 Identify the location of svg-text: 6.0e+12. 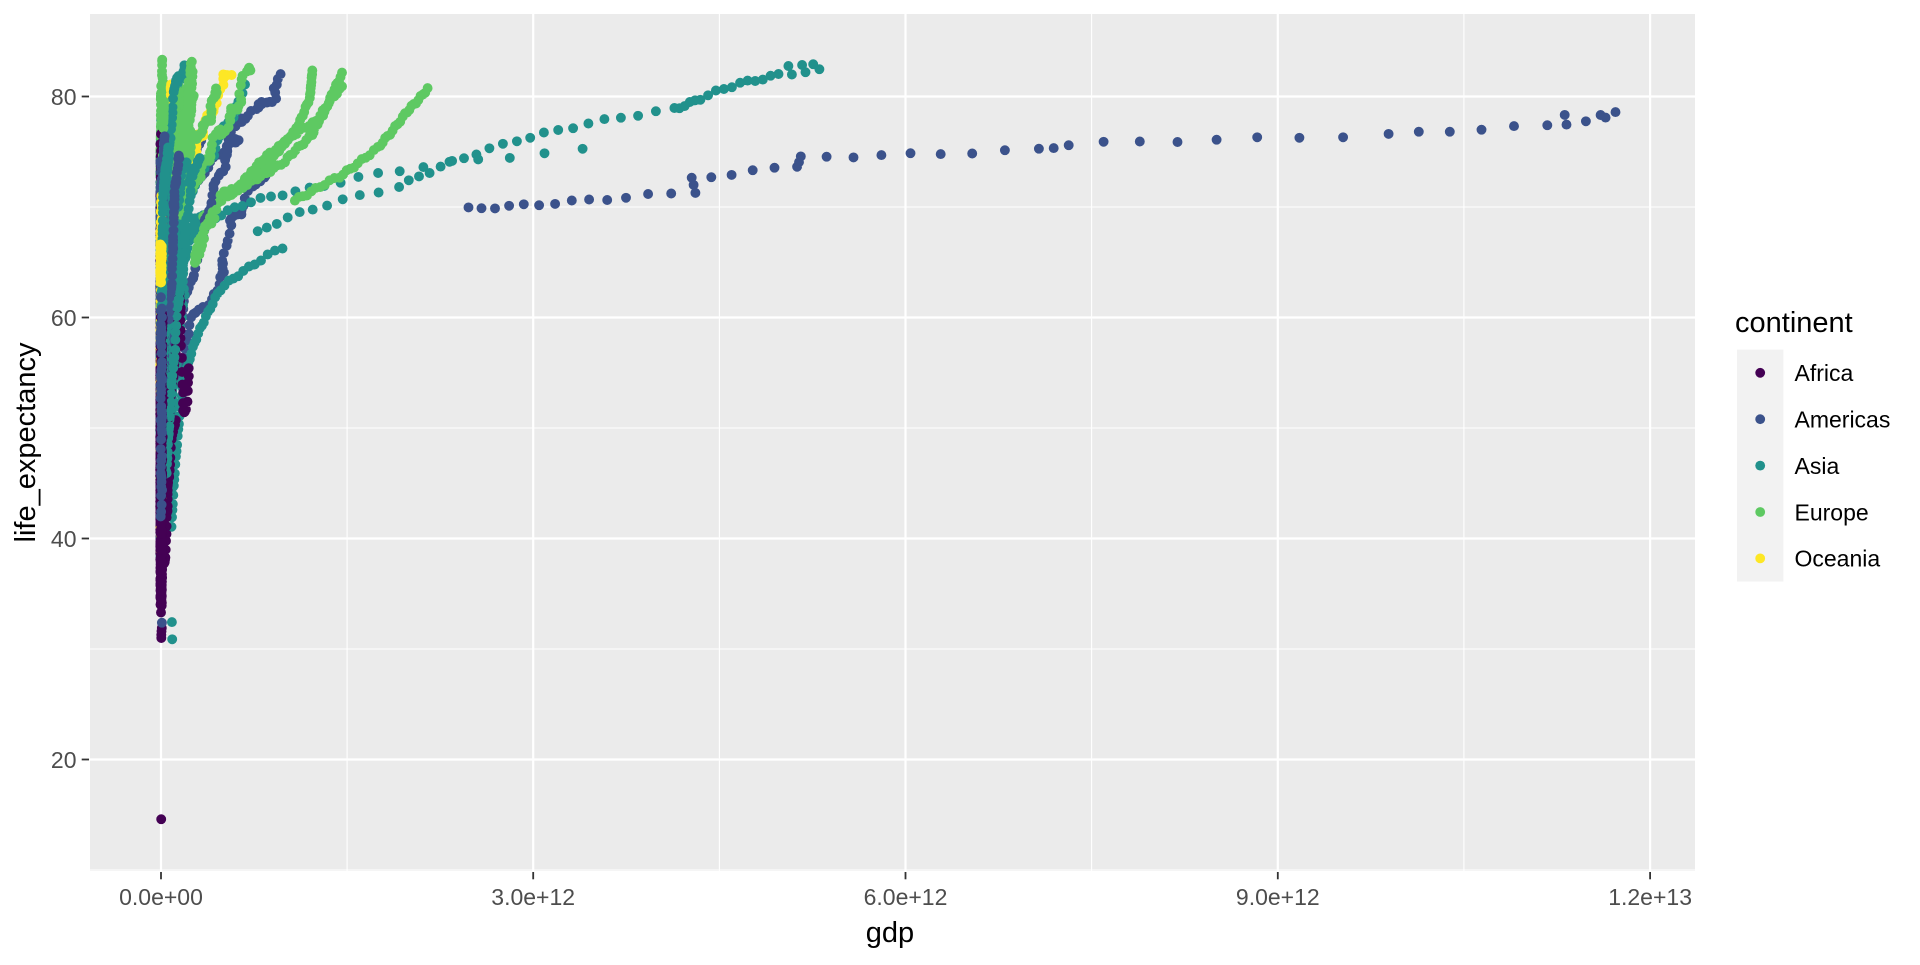
(906, 897).